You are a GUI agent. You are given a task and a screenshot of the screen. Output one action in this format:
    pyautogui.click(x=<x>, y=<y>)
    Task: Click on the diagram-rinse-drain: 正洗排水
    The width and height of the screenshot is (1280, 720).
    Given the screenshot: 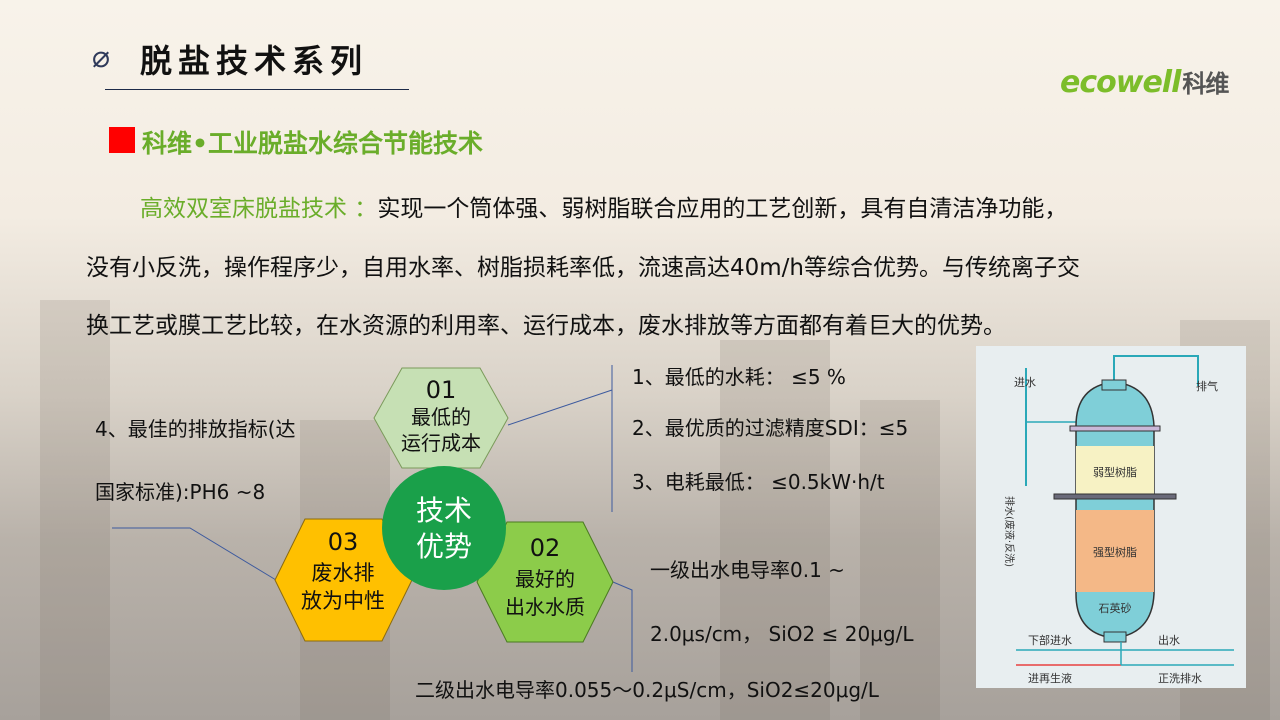 What is the action you would take?
    pyautogui.click(x=1180, y=678)
    